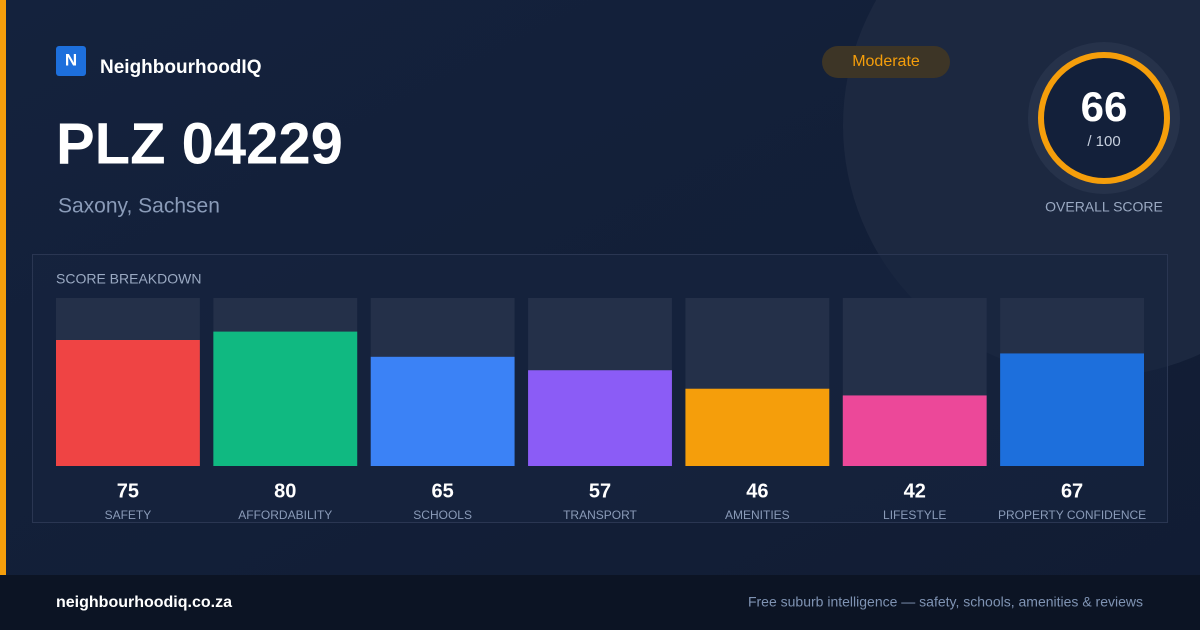 This screenshot has height=630, width=1200. What do you see at coordinates (128, 279) in the screenshot?
I see `chart-title: SCORE BREAKDOWN` at bounding box center [128, 279].